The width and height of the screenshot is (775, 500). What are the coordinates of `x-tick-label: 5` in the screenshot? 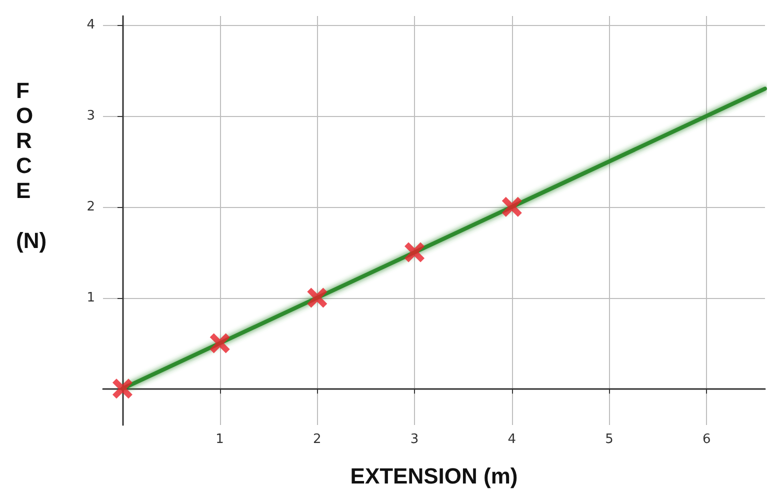 It's located at (609, 439).